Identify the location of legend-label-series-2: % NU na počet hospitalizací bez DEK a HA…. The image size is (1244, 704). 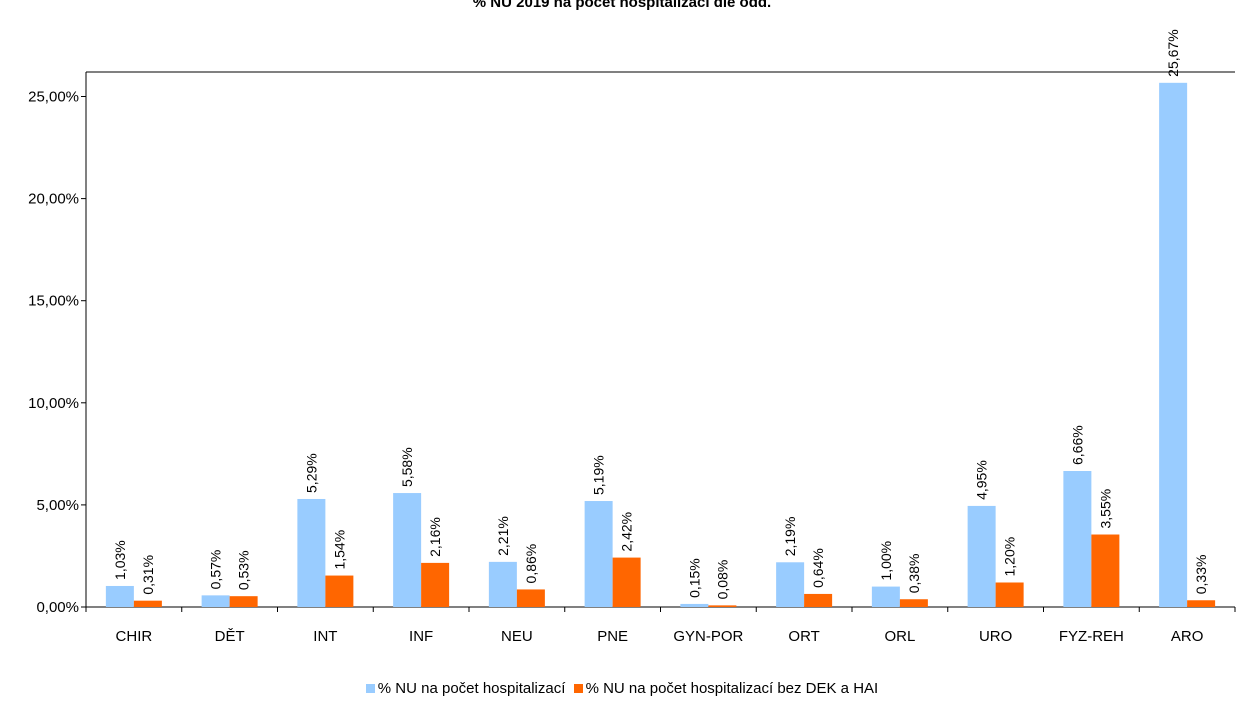
(732, 688).